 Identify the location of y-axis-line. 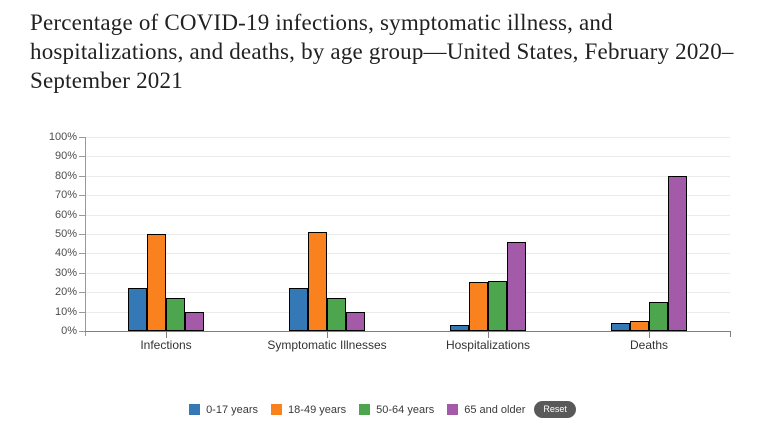
(85, 236).